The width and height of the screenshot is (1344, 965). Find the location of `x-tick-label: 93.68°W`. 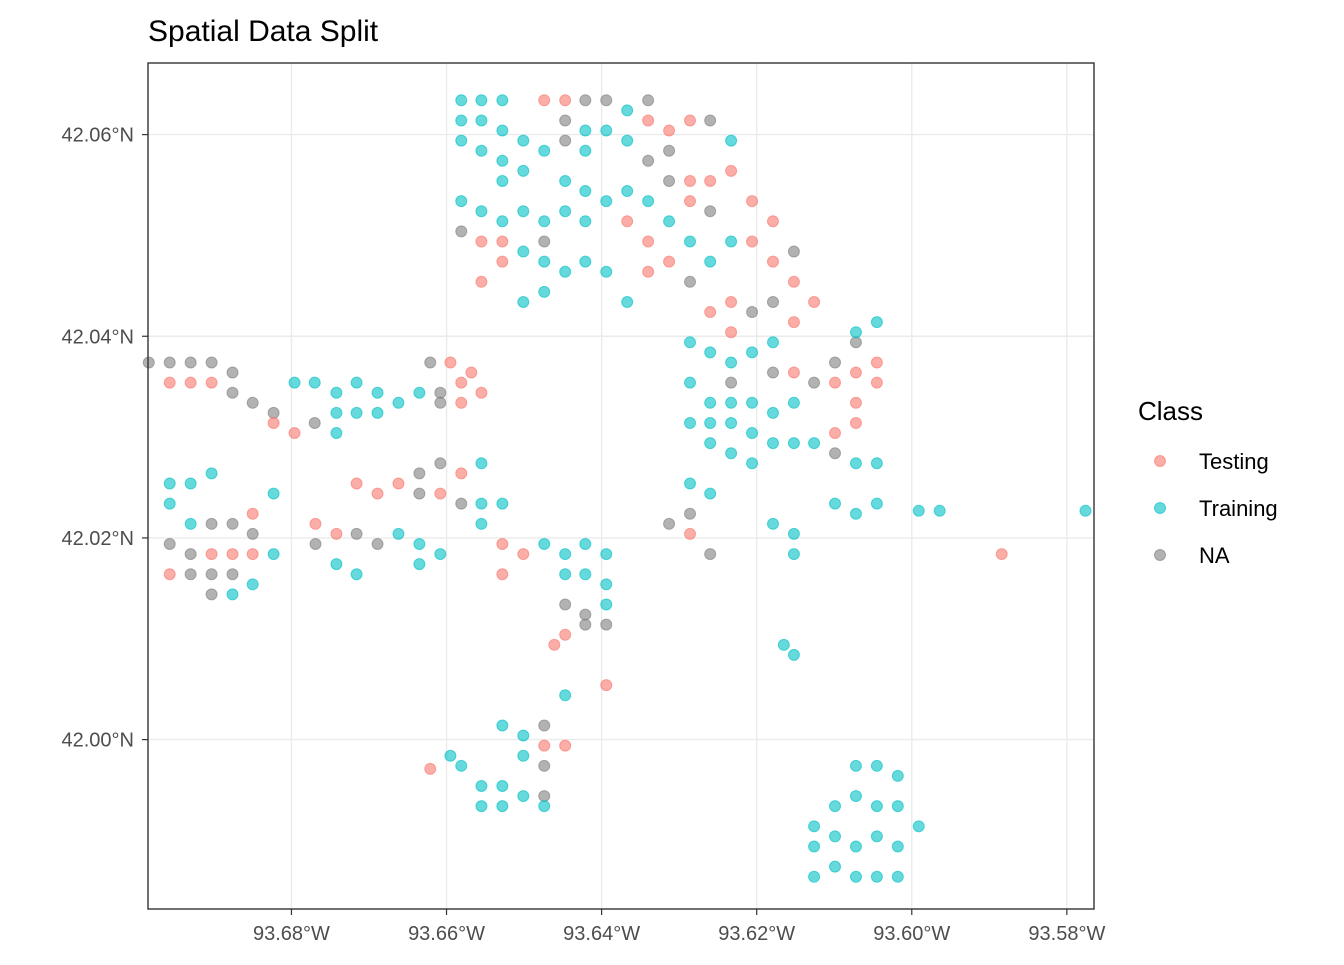

x-tick-label: 93.68°W is located at coordinates (291, 934).